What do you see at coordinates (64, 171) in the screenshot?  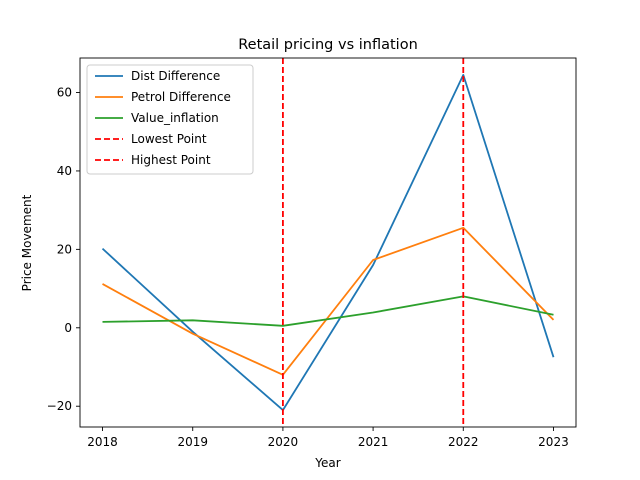 I see `y-tick-label: 40` at bounding box center [64, 171].